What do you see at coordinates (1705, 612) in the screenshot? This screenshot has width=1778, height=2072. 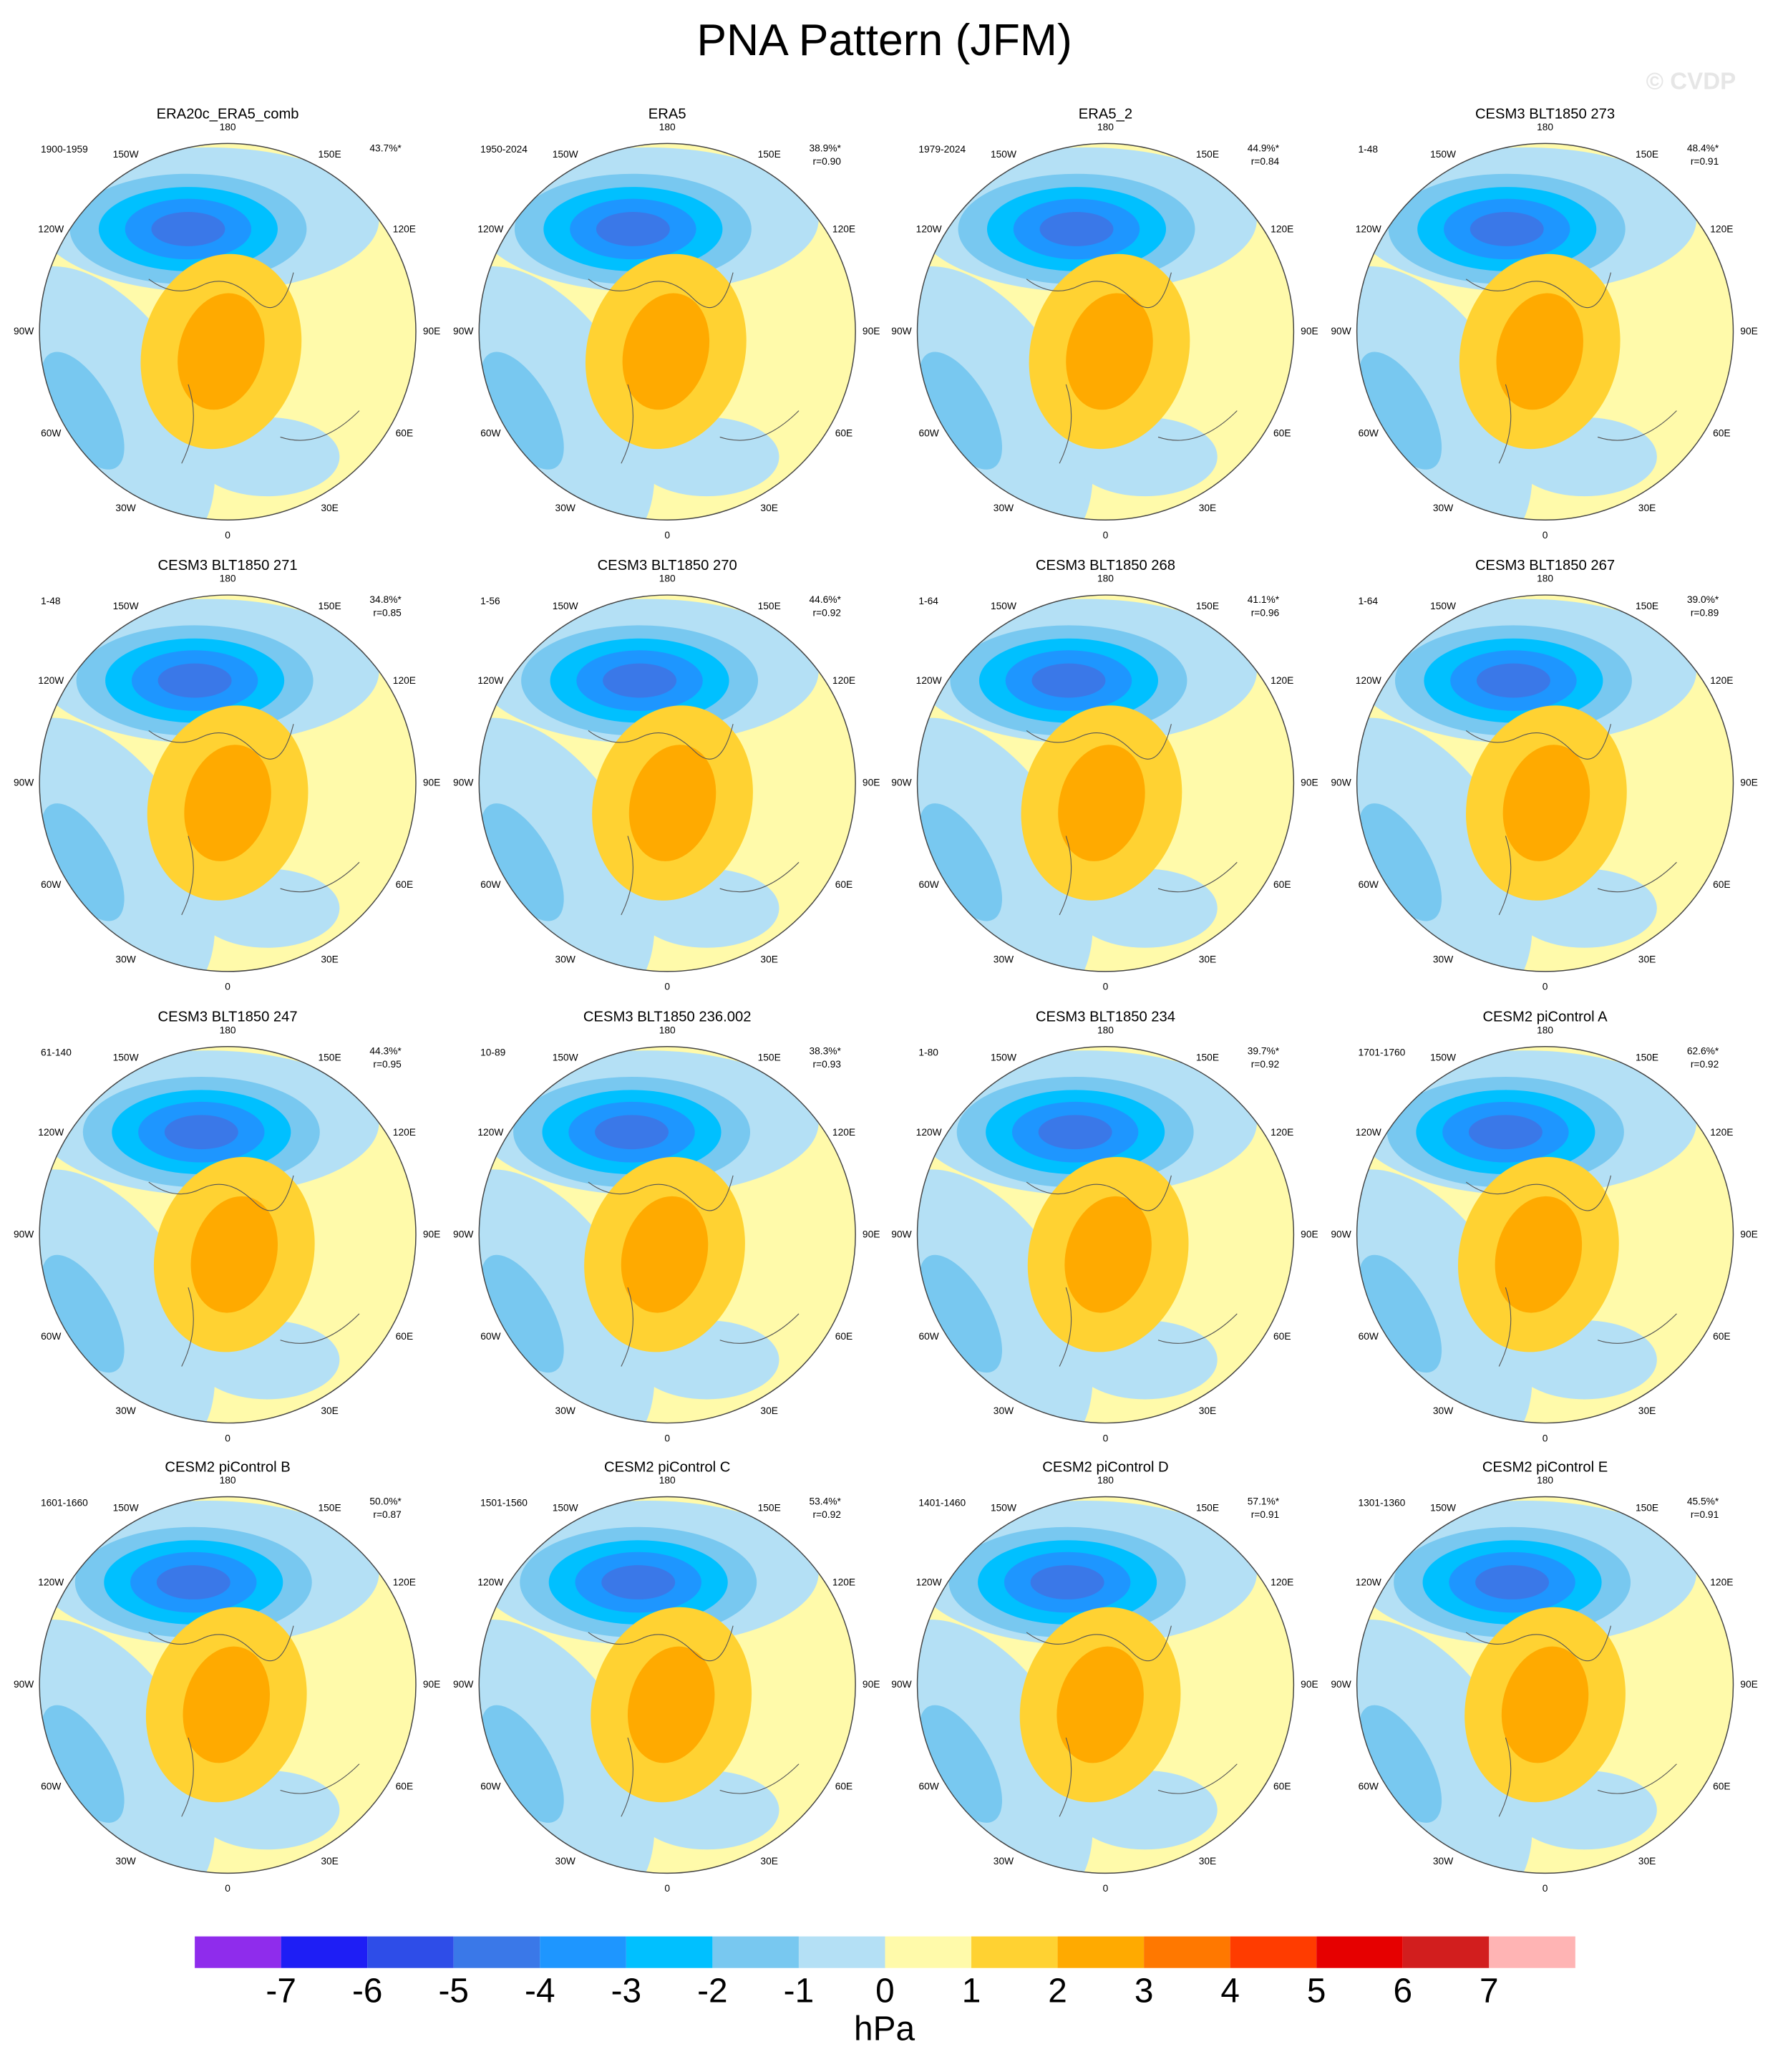 I see `panel-correlation: r=0.89` at bounding box center [1705, 612].